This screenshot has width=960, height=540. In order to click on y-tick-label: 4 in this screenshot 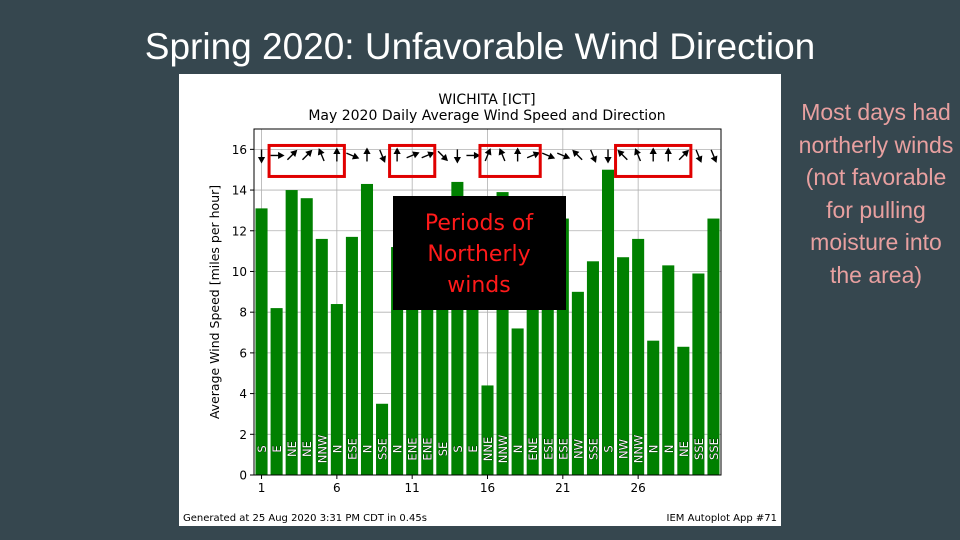, I will do `click(243, 394)`.